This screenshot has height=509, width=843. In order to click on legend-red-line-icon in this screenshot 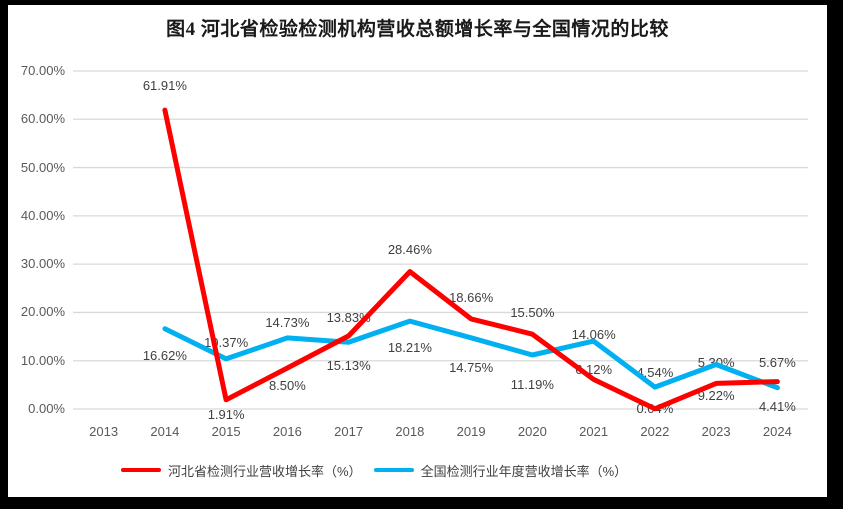, I will do `click(141, 470)`.